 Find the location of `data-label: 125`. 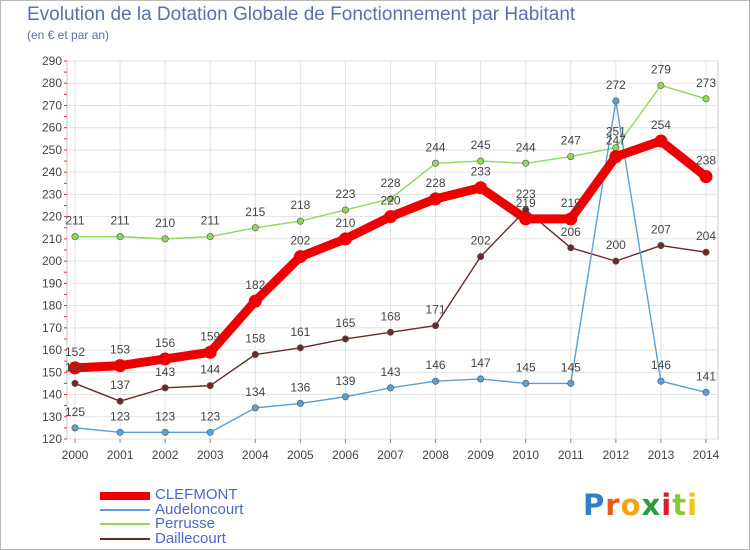

data-label: 125 is located at coordinates (75, 412).